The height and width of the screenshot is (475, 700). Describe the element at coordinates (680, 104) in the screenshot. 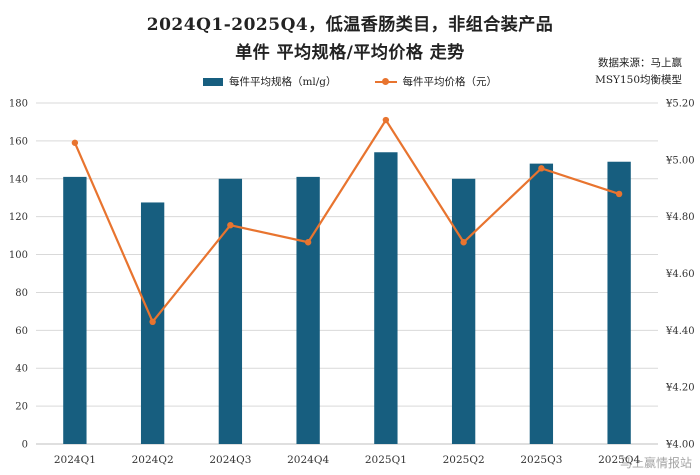

I see `y-right-tick-label: ¥5.20` at that location.